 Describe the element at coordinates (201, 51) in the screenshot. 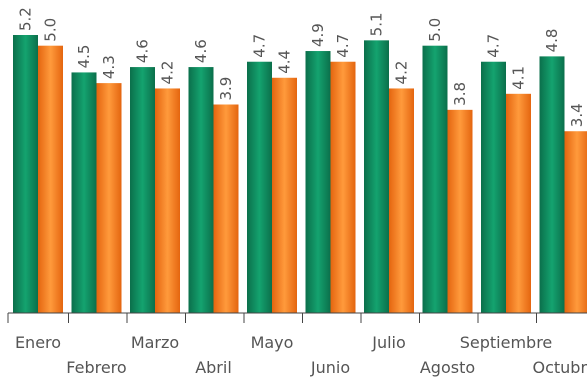

I see `value-label-series-1-abril: 4.6` at that location.